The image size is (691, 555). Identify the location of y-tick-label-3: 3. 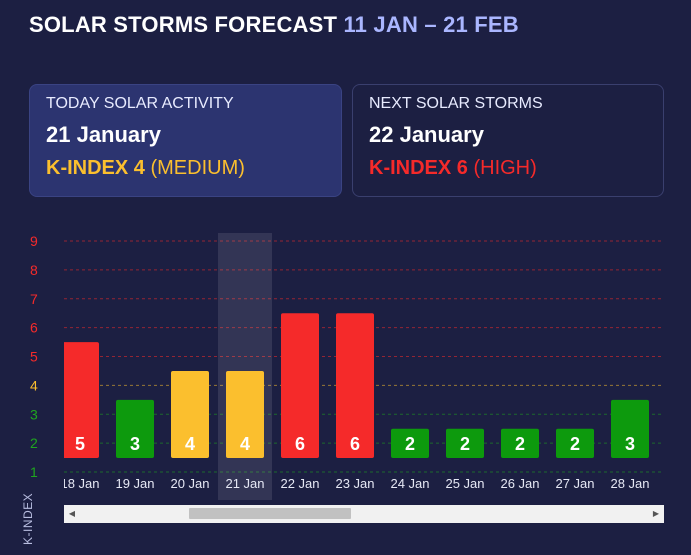
(34, 414).